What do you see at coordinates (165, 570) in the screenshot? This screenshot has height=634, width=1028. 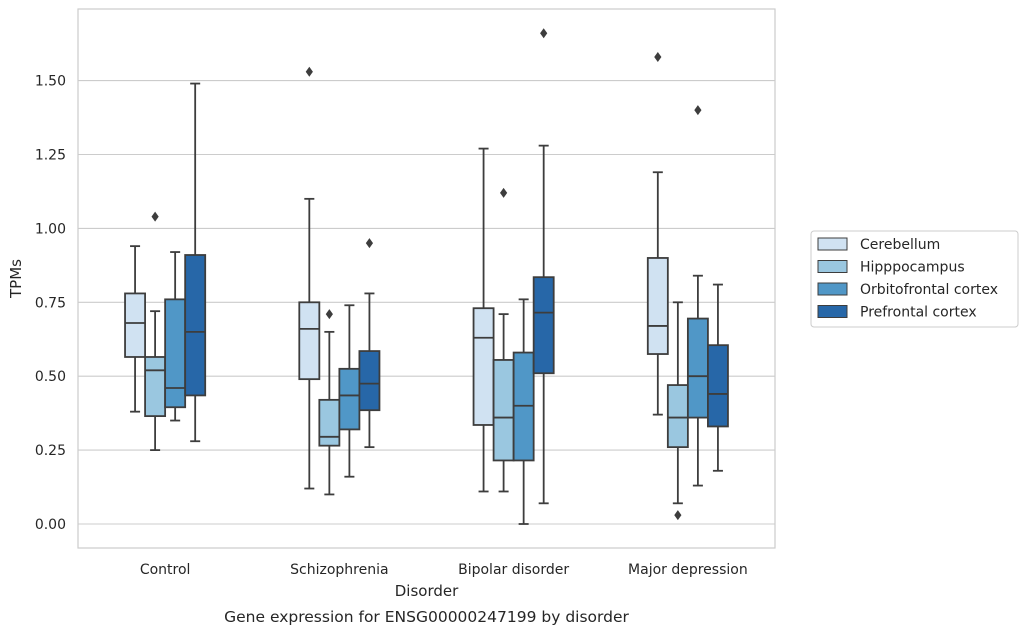 I see `x-tick-label: Control` at bounding box center [165, 570].